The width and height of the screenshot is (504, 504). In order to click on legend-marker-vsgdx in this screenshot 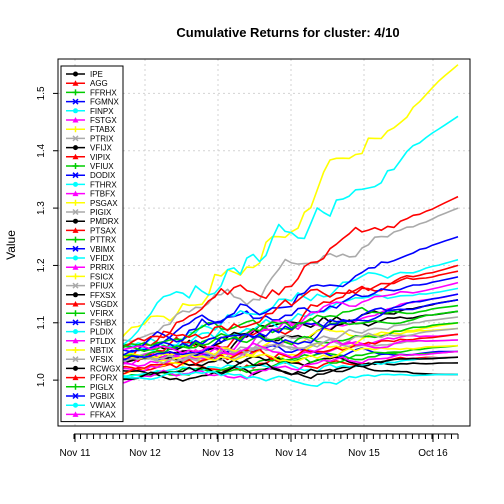, I will do `click(75, 304)`.